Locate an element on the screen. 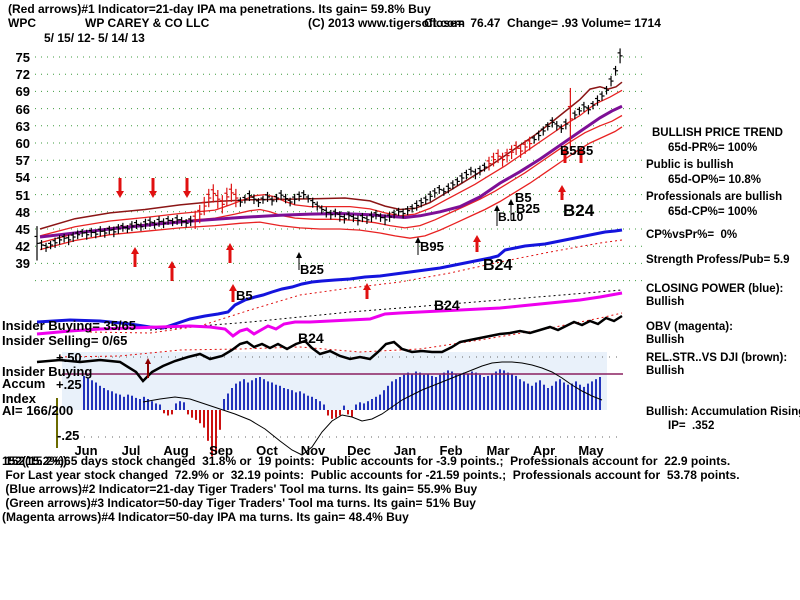  y-axis-label: 75 is located at coordinates (22, 57).